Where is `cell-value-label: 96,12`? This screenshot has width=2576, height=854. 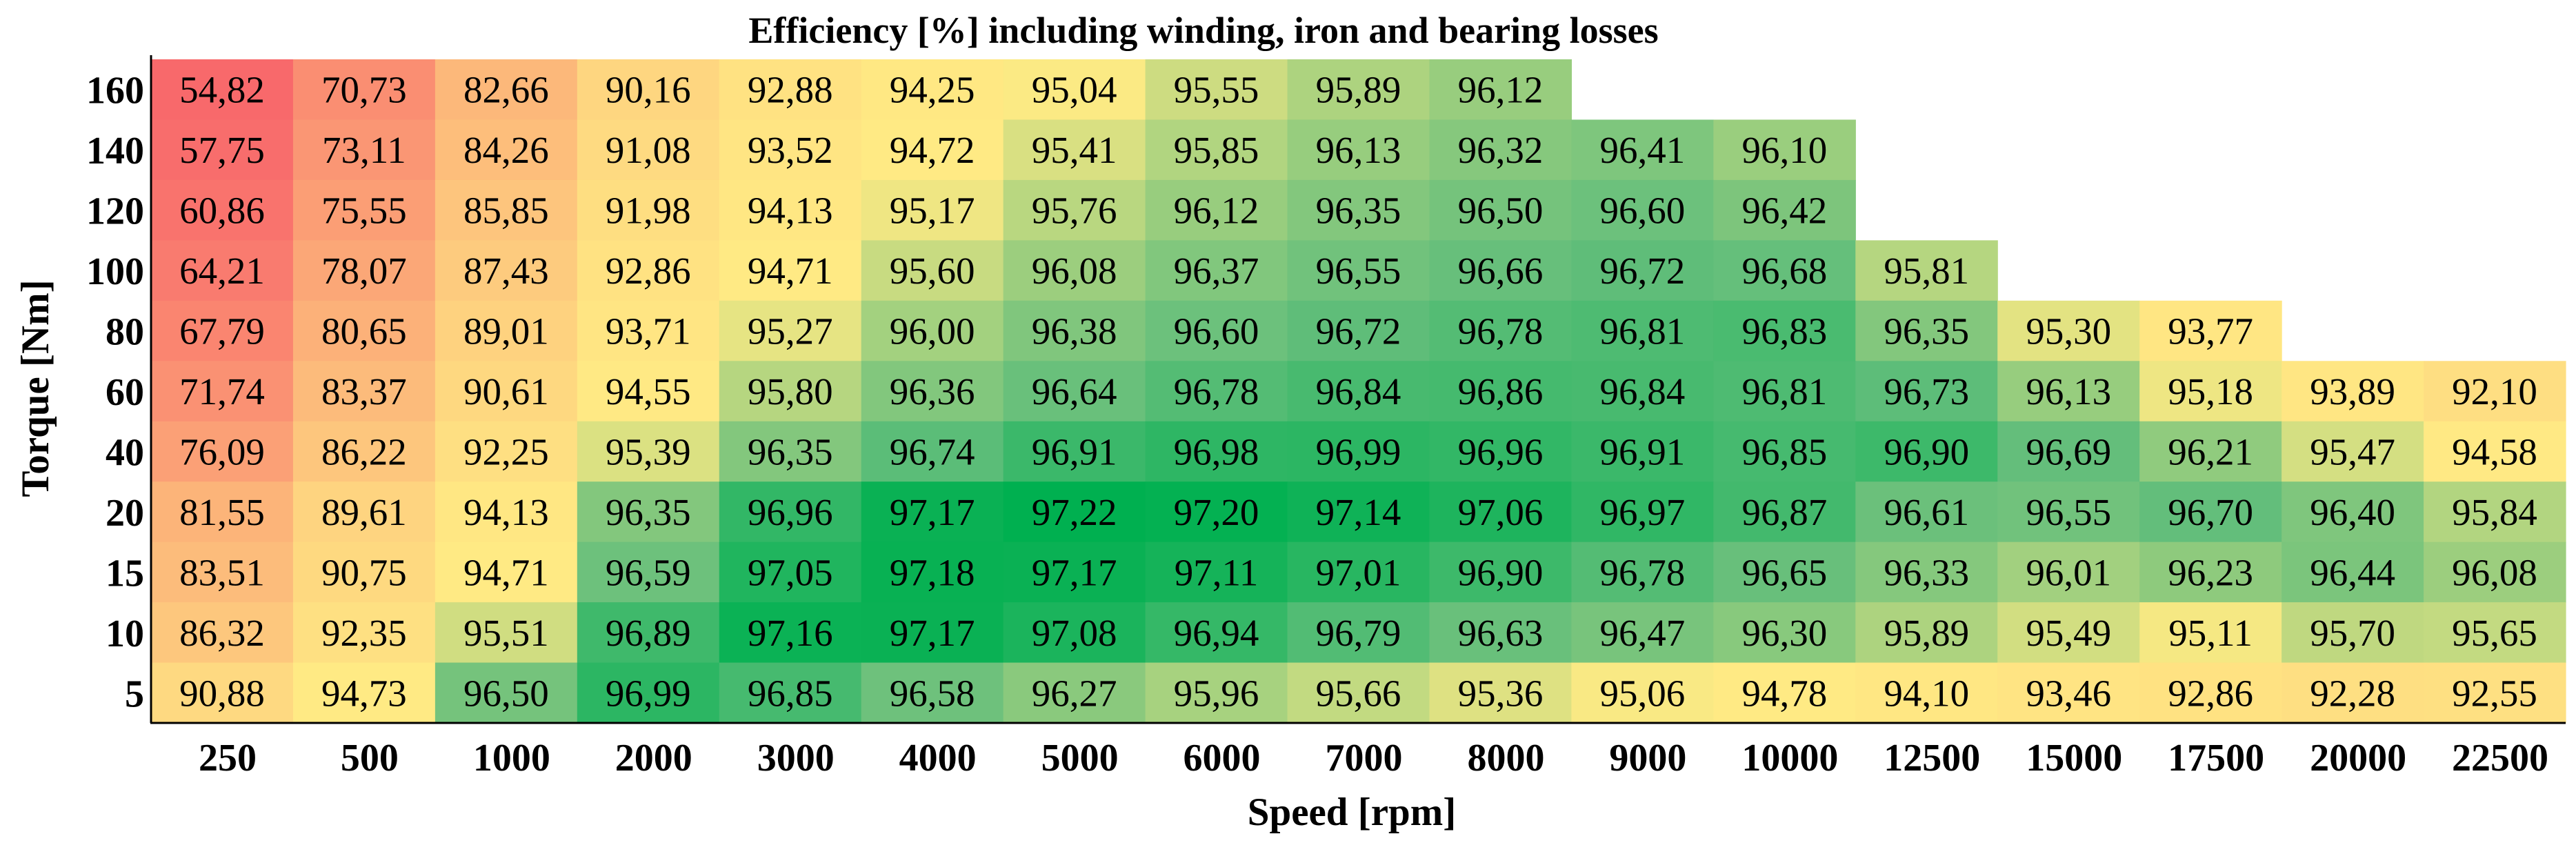
cell-value-label: 96,12 is located at coordinates (1501, 90).